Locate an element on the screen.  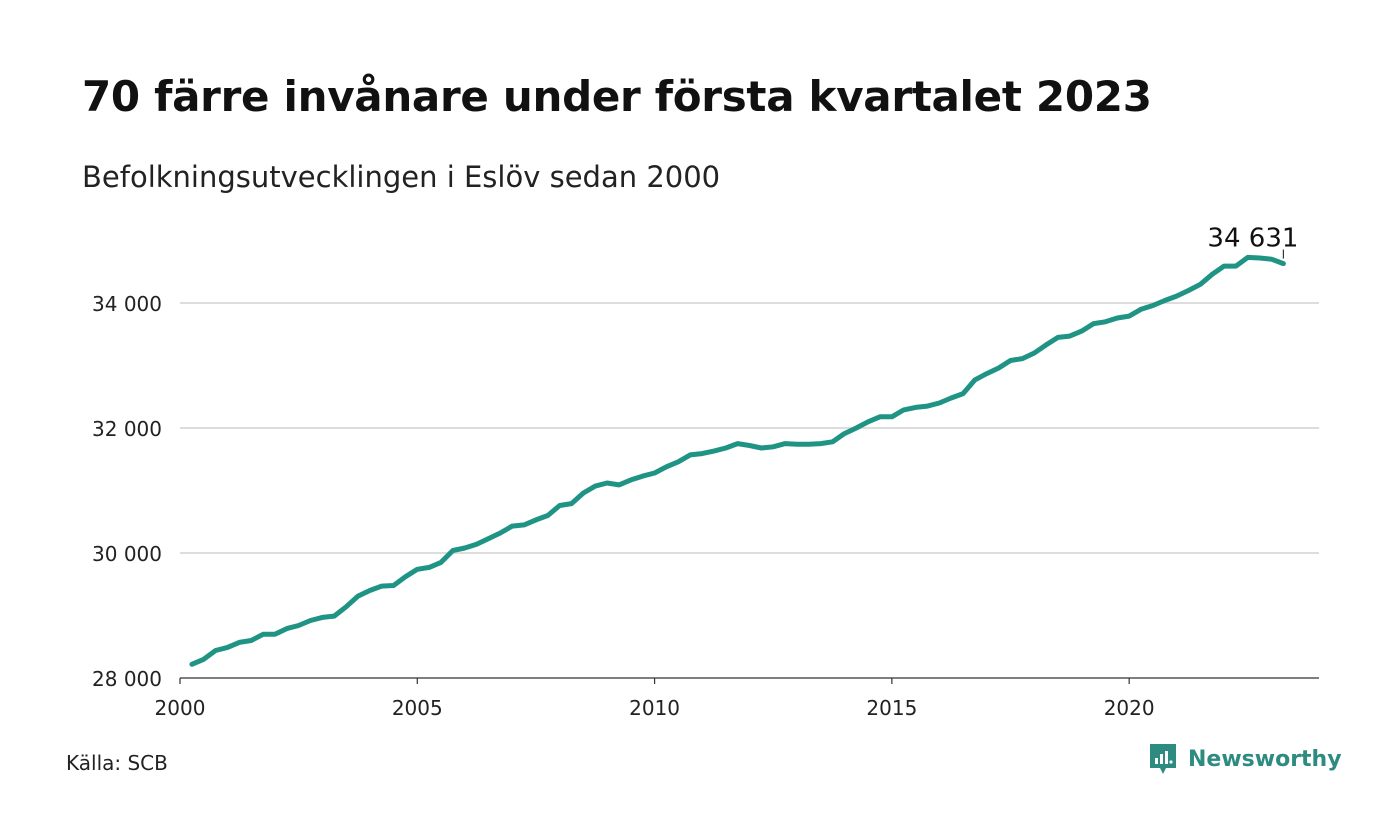
annotation-layer: 34 631 is located at coordinates (1252, 241).